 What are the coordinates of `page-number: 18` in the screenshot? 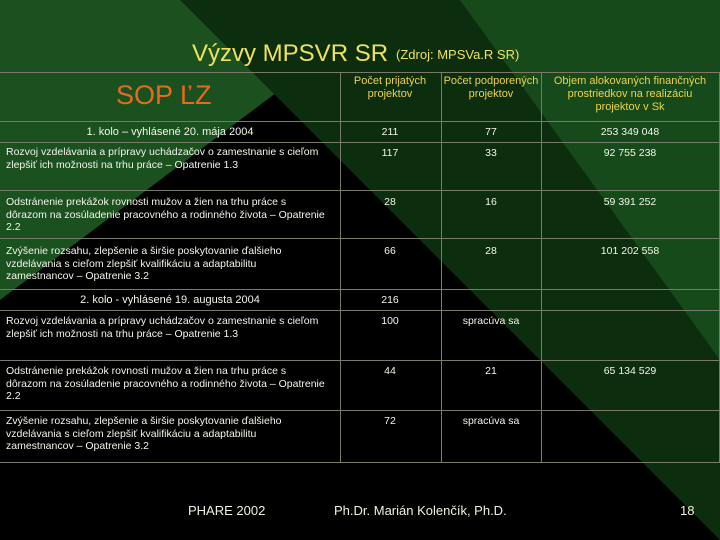 It's located at (687, 510).